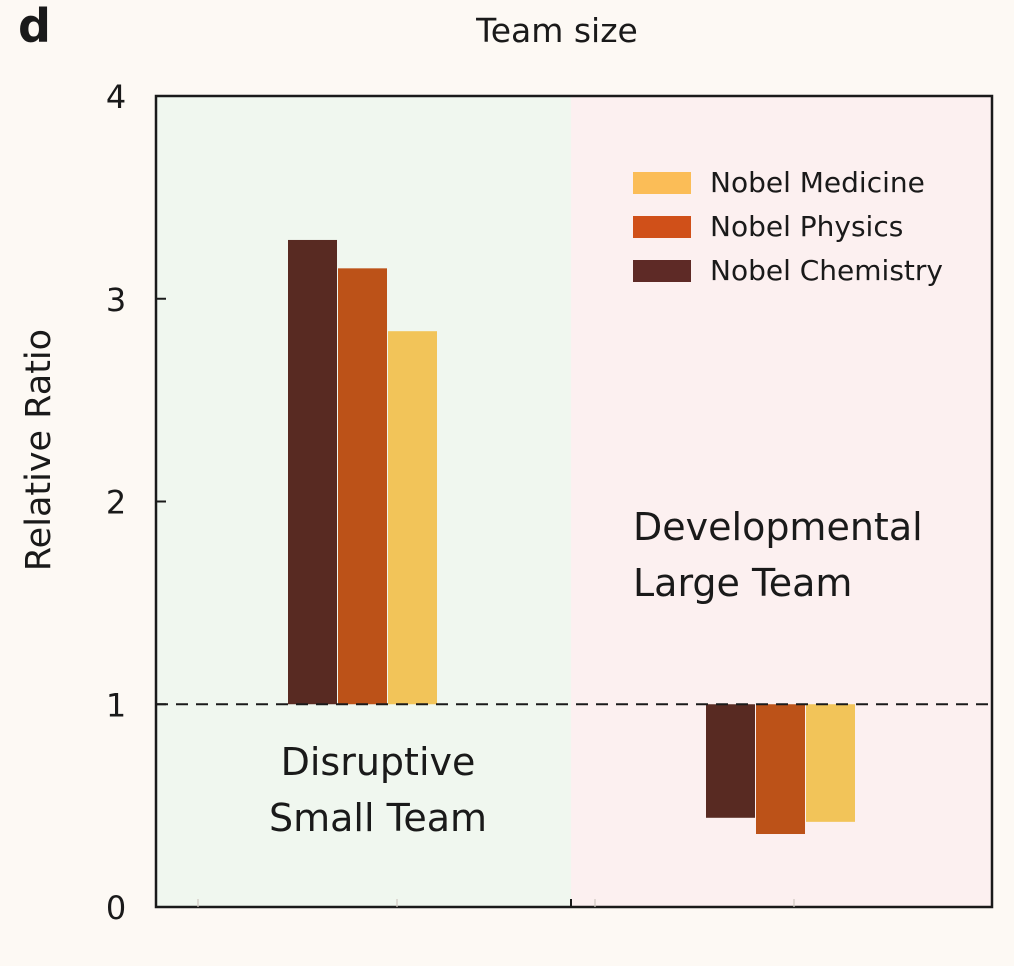 The width and height of the screenshot is (1014, 966). I want to click on x-axis-ticks, so click(496, 903).